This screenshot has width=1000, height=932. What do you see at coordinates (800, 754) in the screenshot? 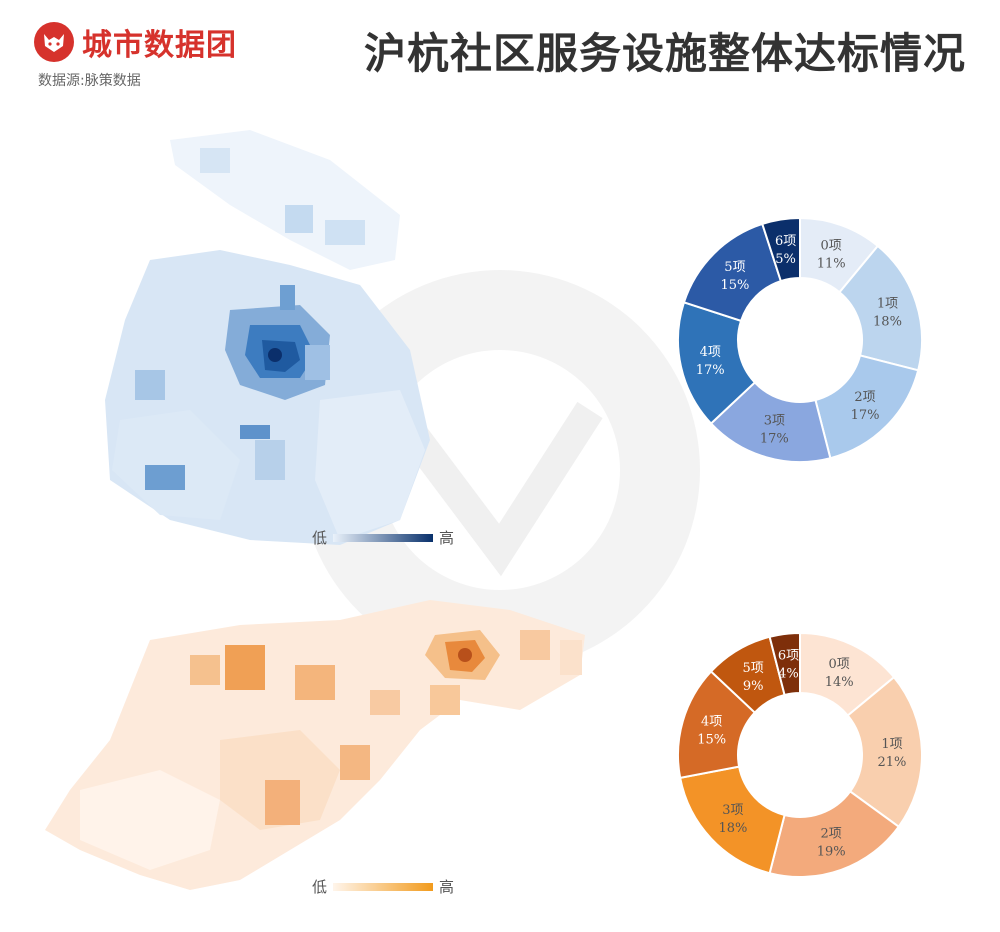
I see `hangzhou-donut-chart: 0项 14% 1项 21% 2项 19% 3项 18% 4项 15% 5项 9% 6项 4%` at bounding box center [800, 754].